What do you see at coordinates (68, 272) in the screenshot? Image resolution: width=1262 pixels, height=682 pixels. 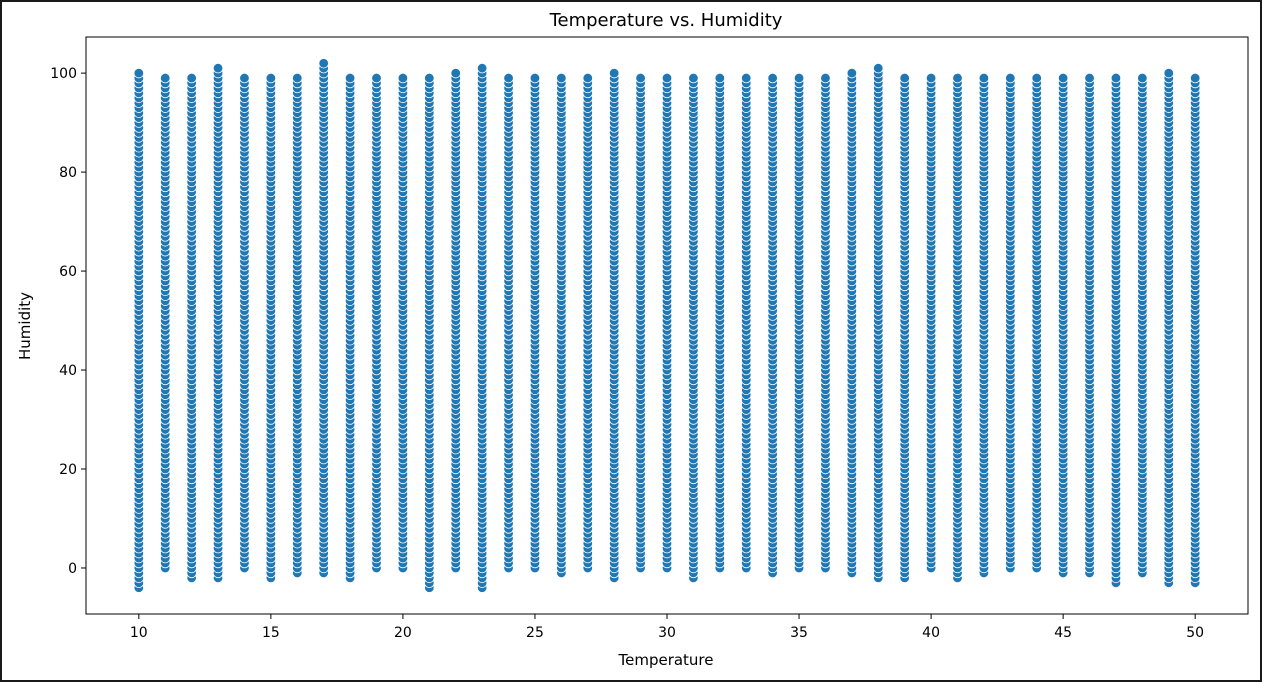 I see `y-tick-label: 60` at bounding box center [68, 272].